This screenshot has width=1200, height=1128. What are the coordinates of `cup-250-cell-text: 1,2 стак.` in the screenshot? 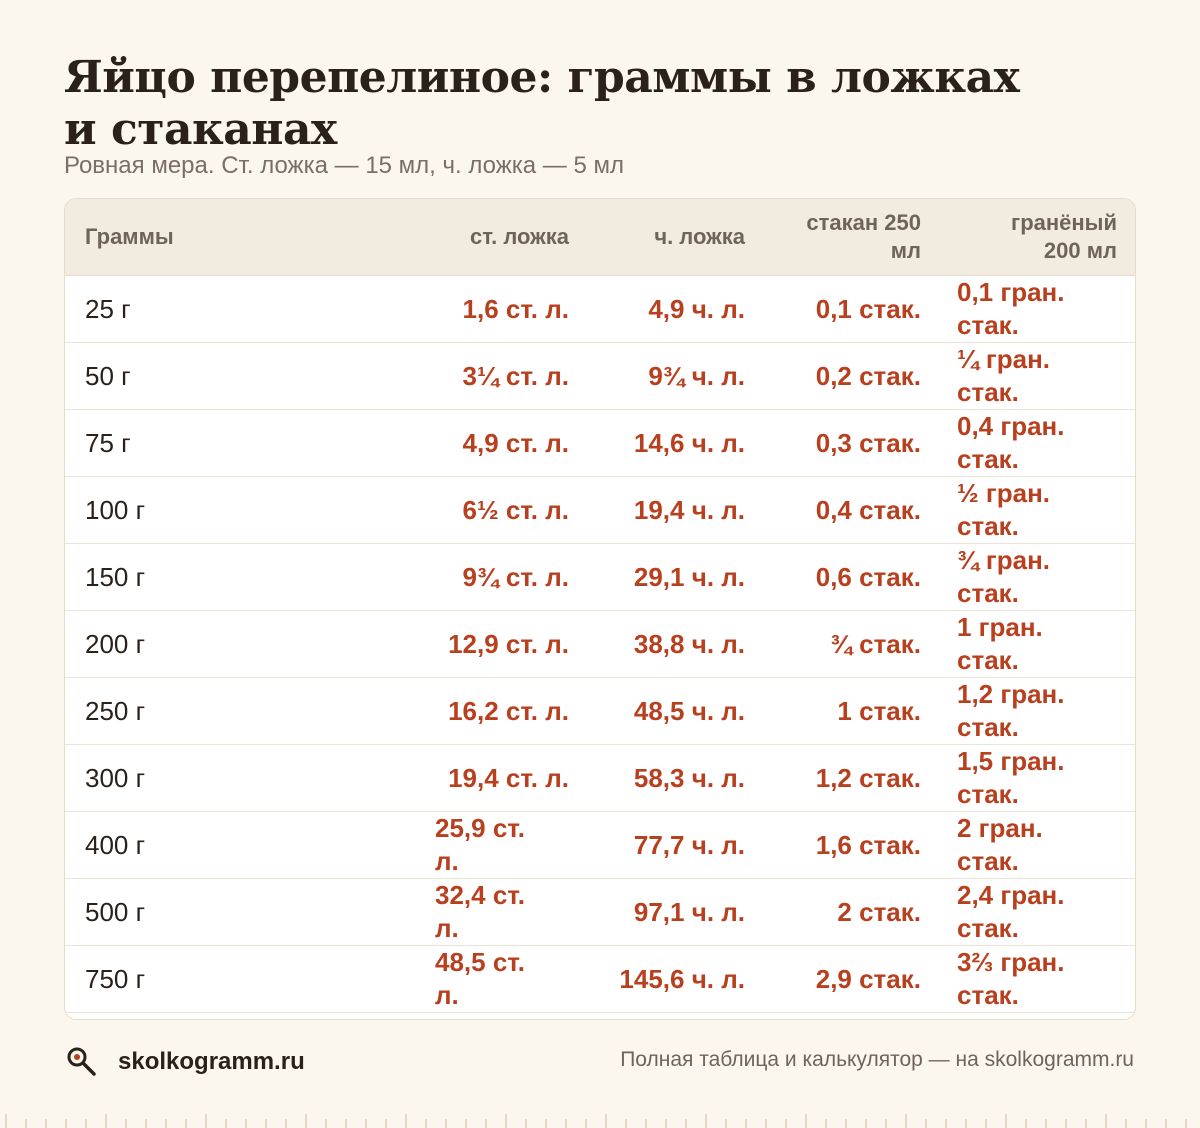 It's located at (868, 777).